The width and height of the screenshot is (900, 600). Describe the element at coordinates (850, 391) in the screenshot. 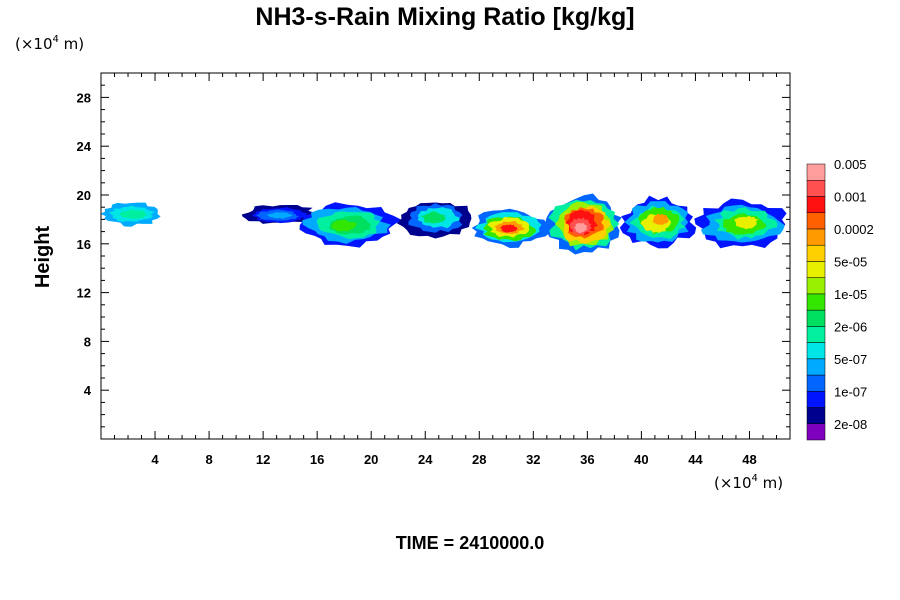

I see `colorbar-label: 1e-07` at that location.